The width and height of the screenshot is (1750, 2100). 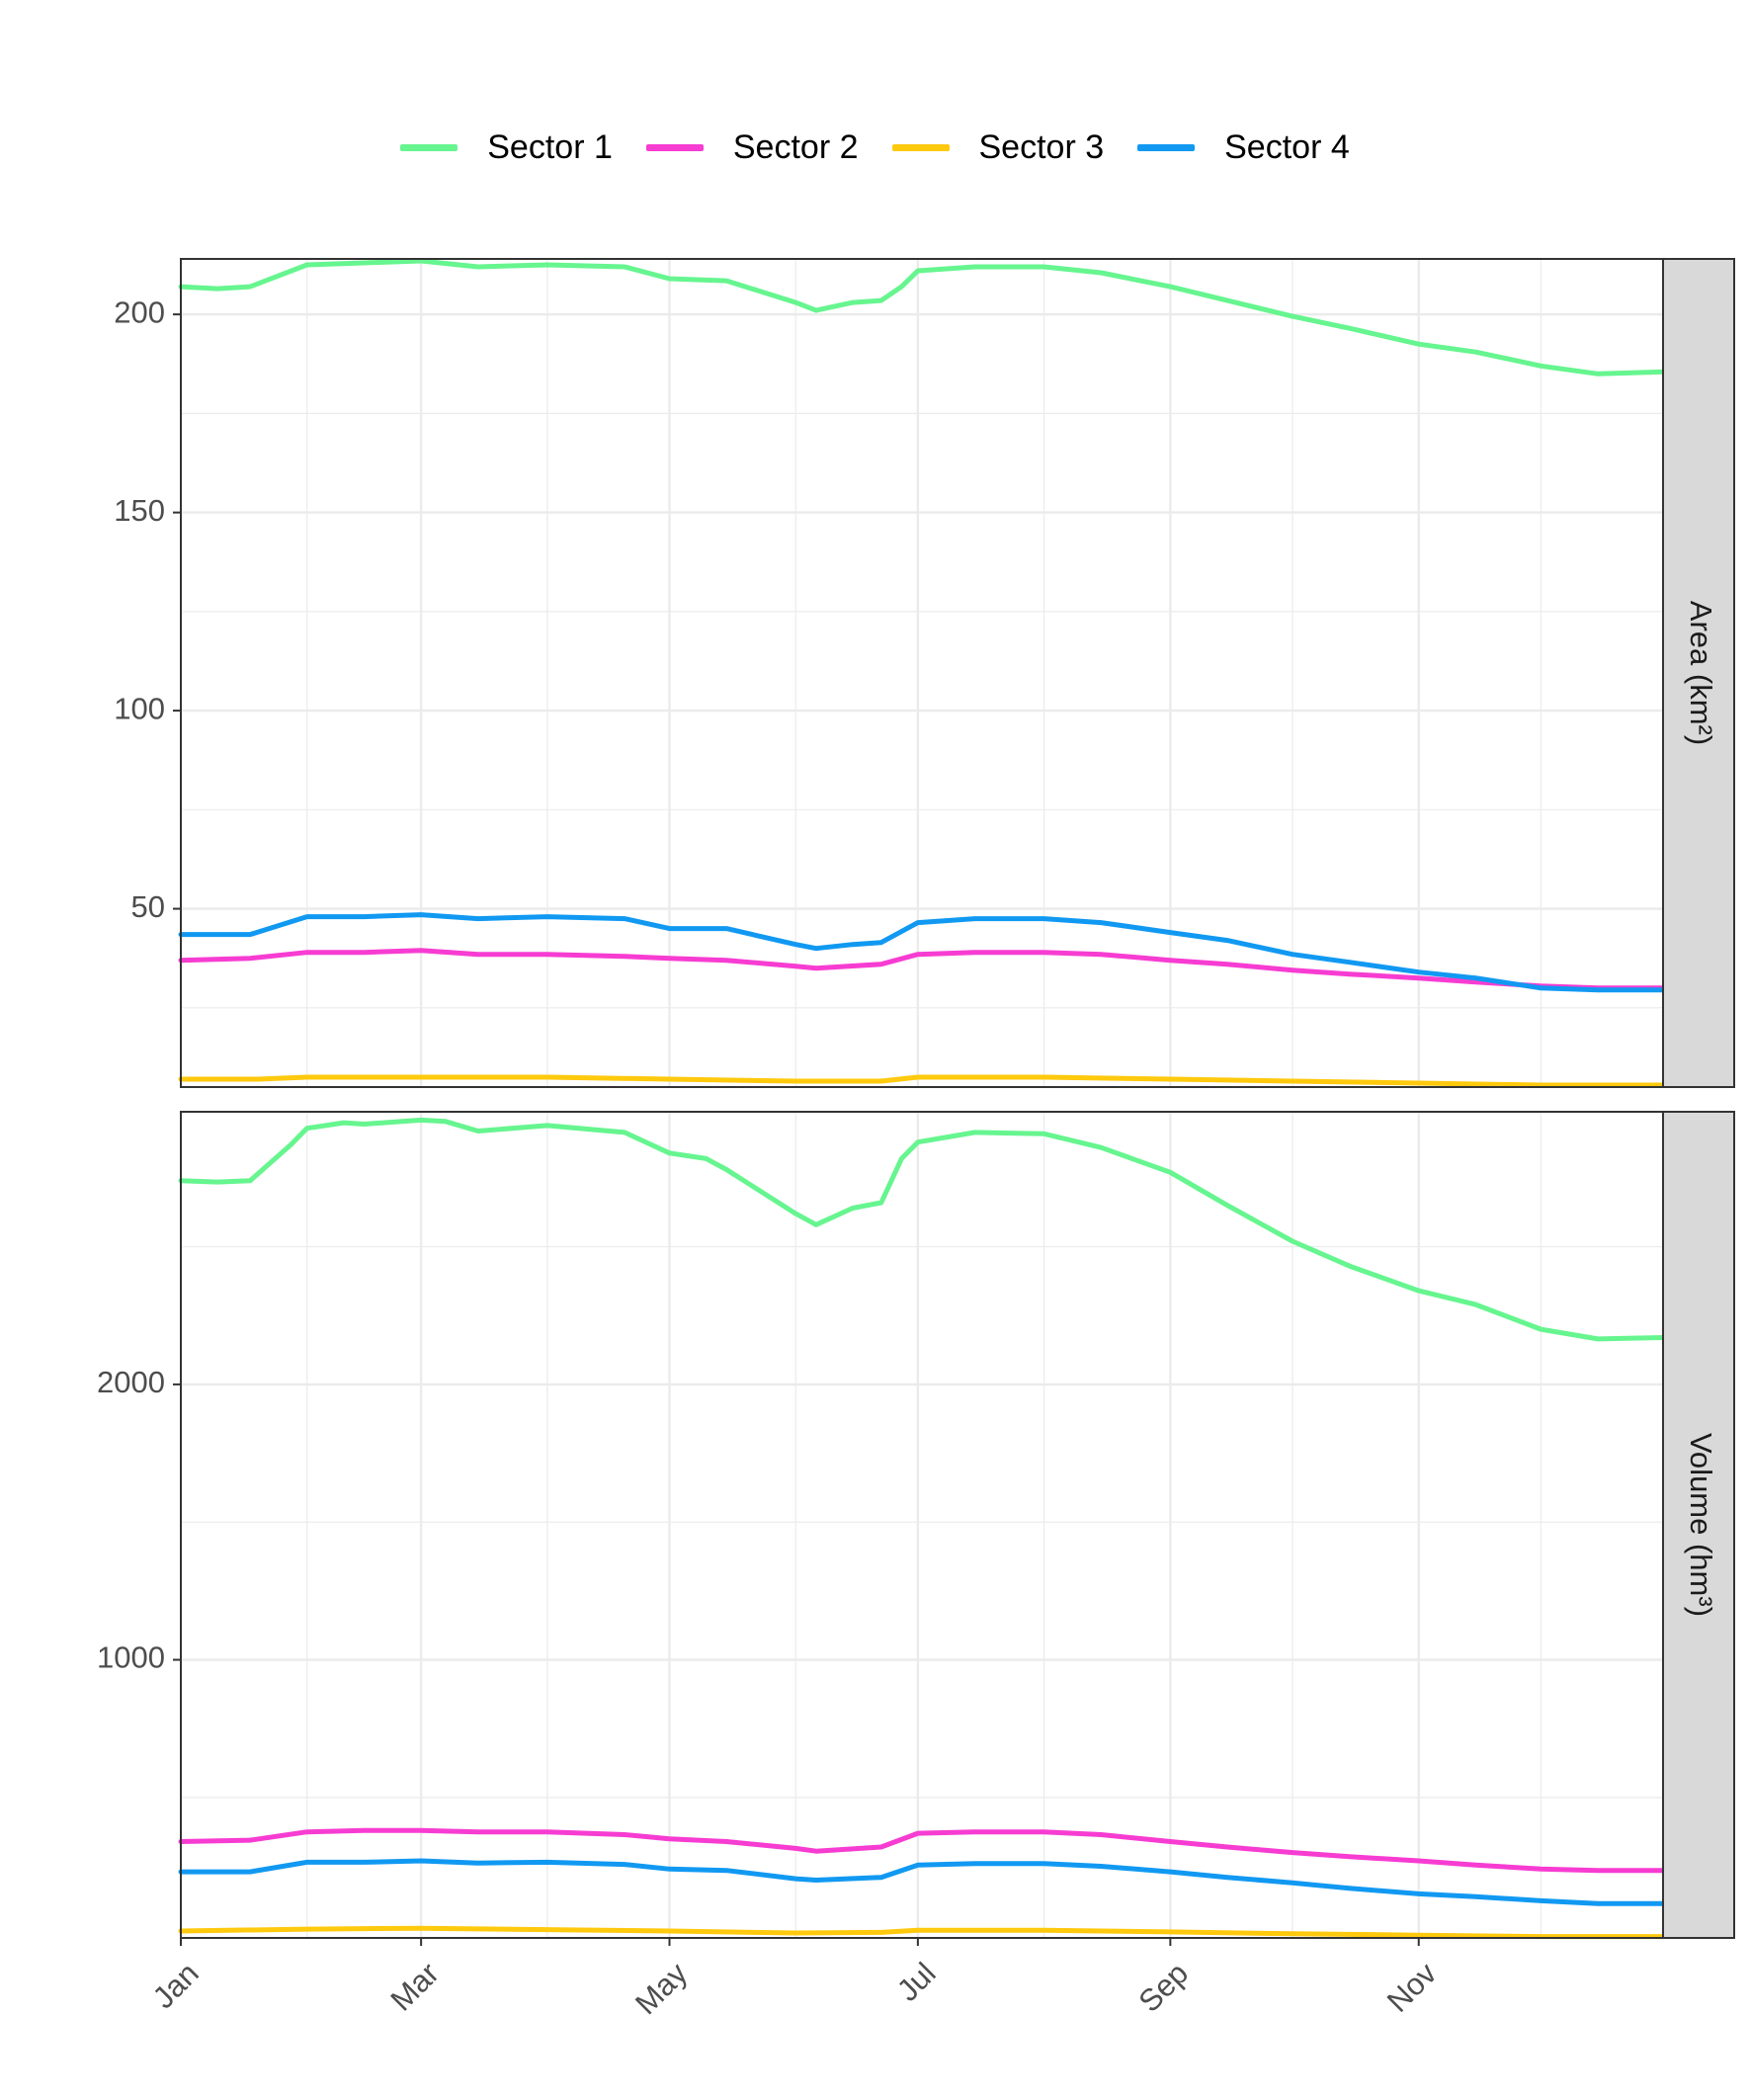 I want to click on y-tick-label: 200, so click(x=139, y=311).